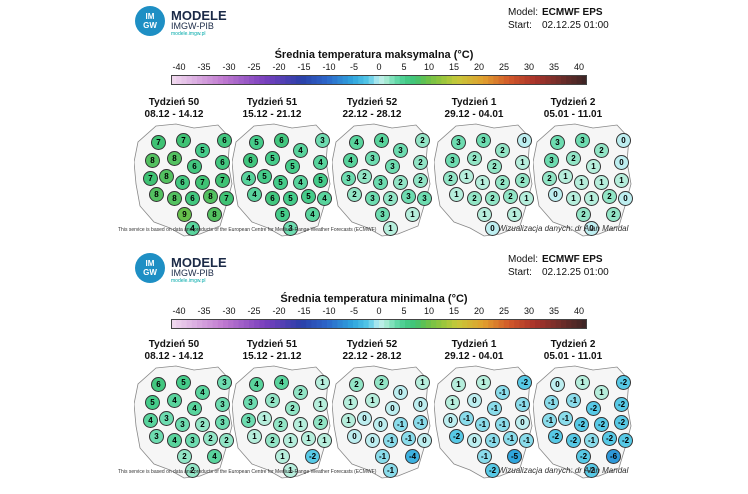 The image size is (748, 494). What do you see at coordinates (166, 176) in the screenshot?
I see `station-value: 8` at bounding box center [166, 176].